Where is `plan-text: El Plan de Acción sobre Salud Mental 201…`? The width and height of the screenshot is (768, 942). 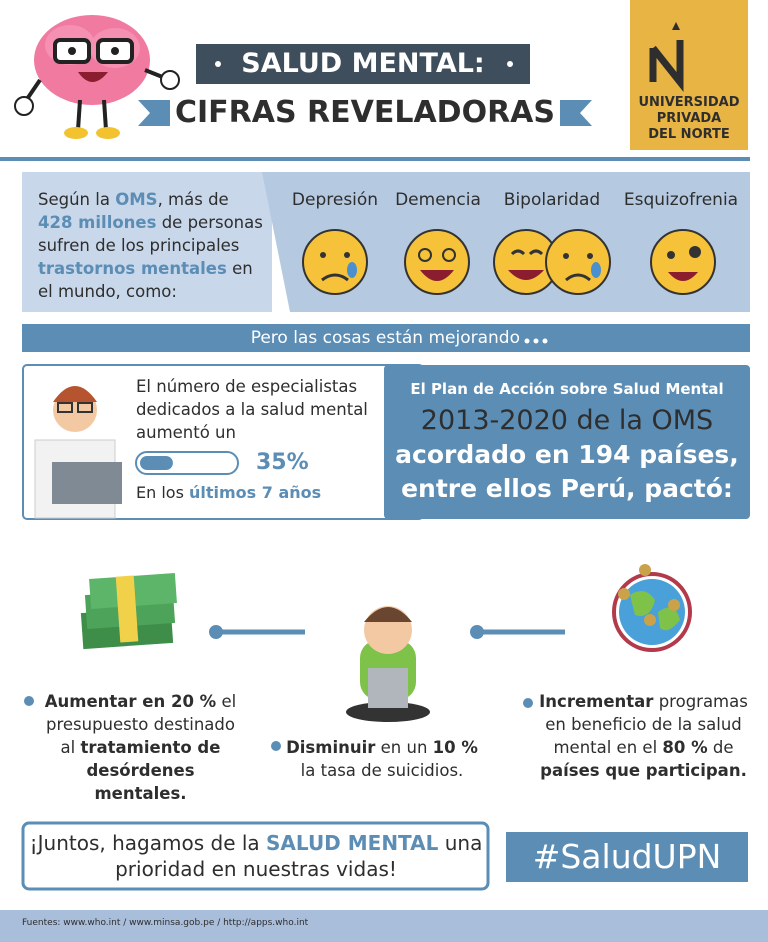 plan-text: El Plan de Acción sobre Salud Mental 201… is located at coordinates (567, 443).